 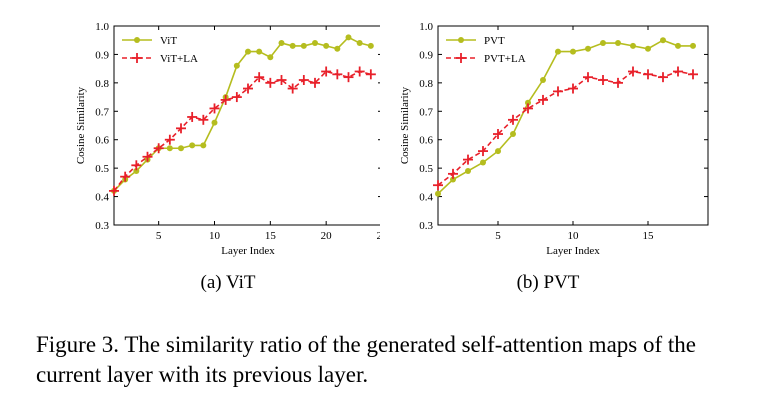 What do you see at coordinates (168, 41) in the screenshot?
I see `legend-label: ViT` at bounding box center [168, 41].